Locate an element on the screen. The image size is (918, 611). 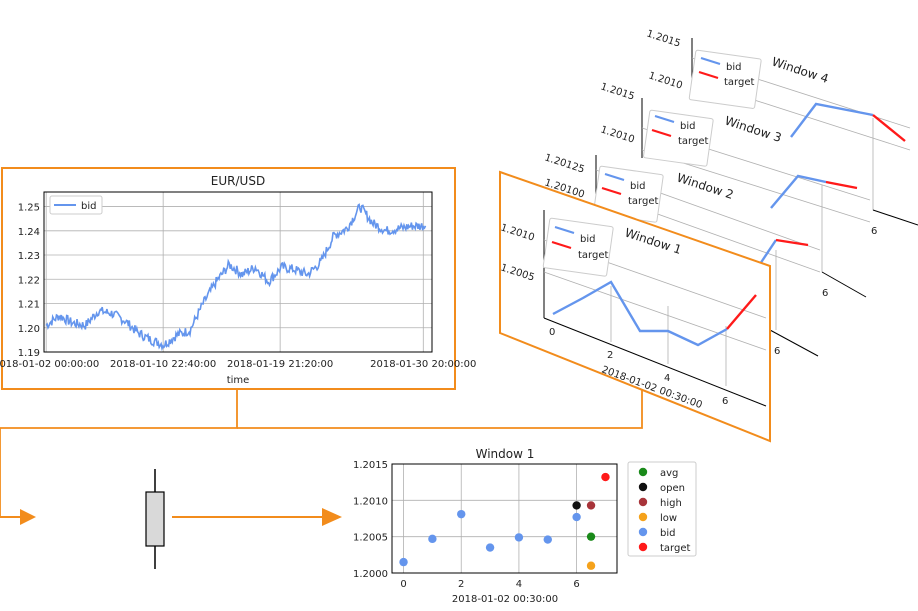
window-3-title: Window 3 is located at coordinates (753, 129).